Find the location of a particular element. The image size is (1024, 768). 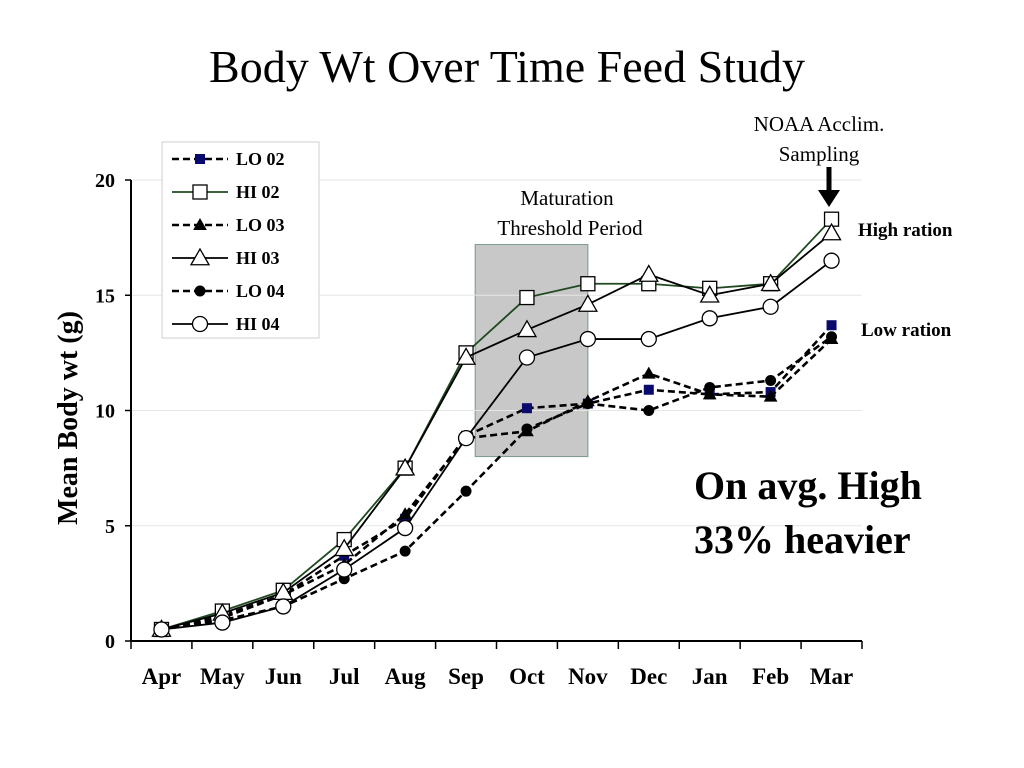

maturation-threshold-box is located at coordinates (531, 351).